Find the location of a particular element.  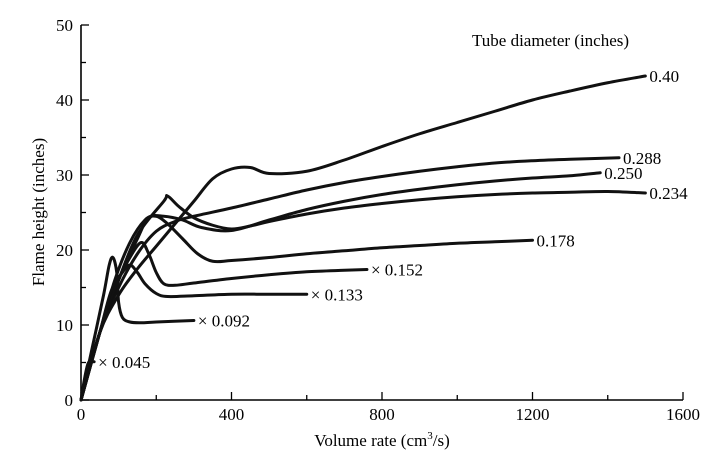

series-label: 0.250 is located at coordinates (623, 173).